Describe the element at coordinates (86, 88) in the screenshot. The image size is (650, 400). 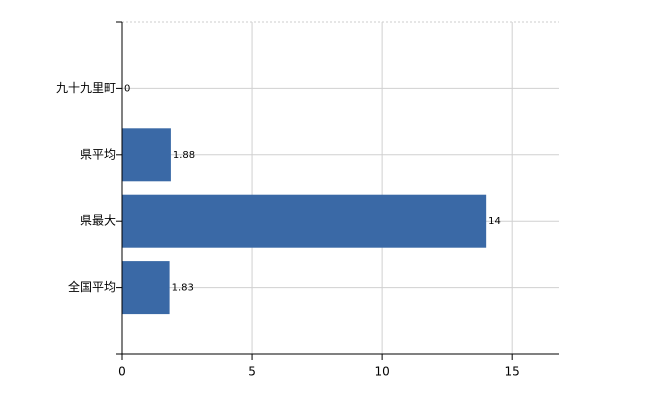
I see `y-tick-label: 九十九里町` at that location.